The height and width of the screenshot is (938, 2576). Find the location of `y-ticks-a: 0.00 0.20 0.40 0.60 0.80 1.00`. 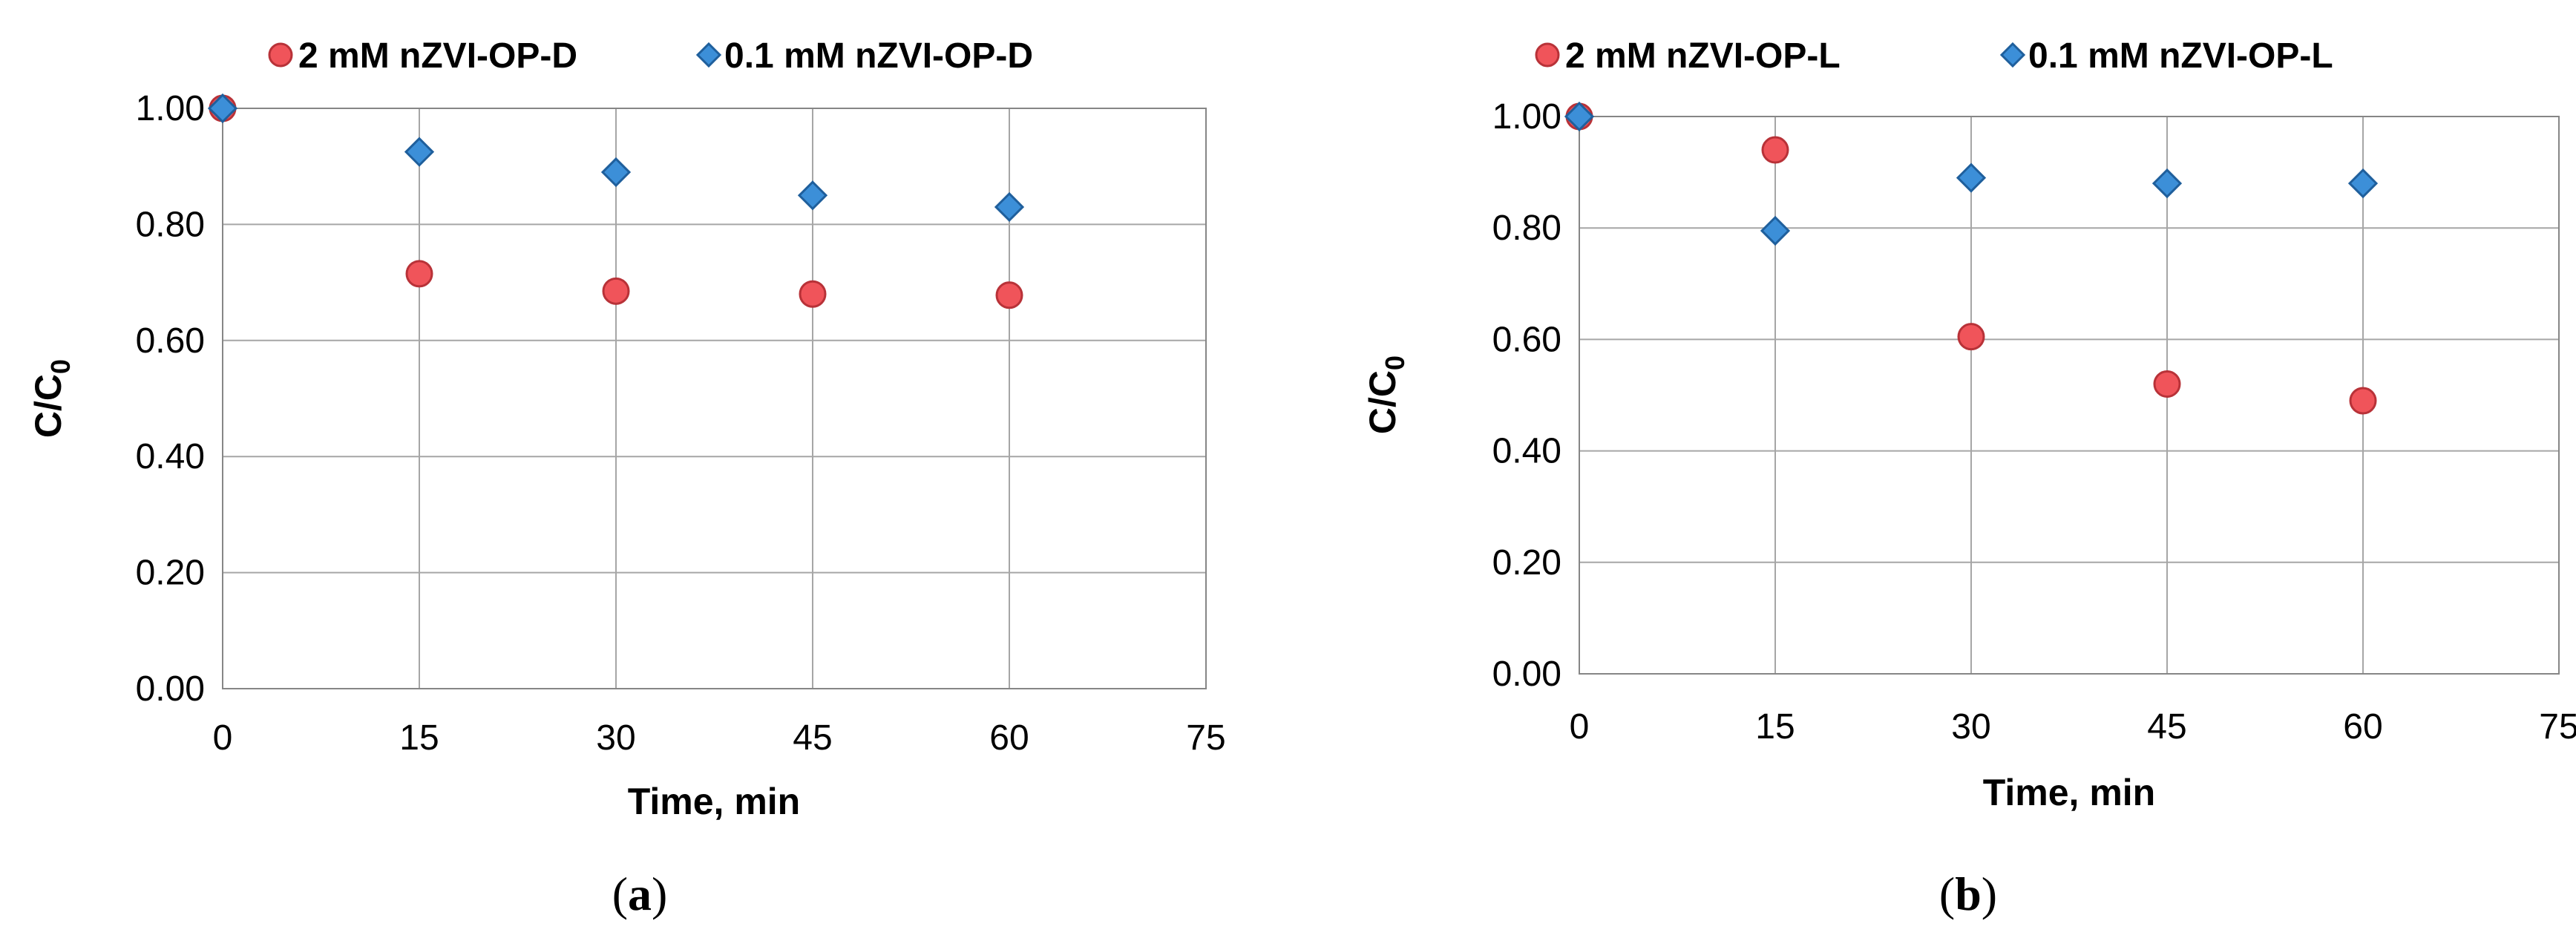

y-ticks-a: 0.00 0.20 0.40 0.60 0.80 1.00 is located at coordinates (170, 399).